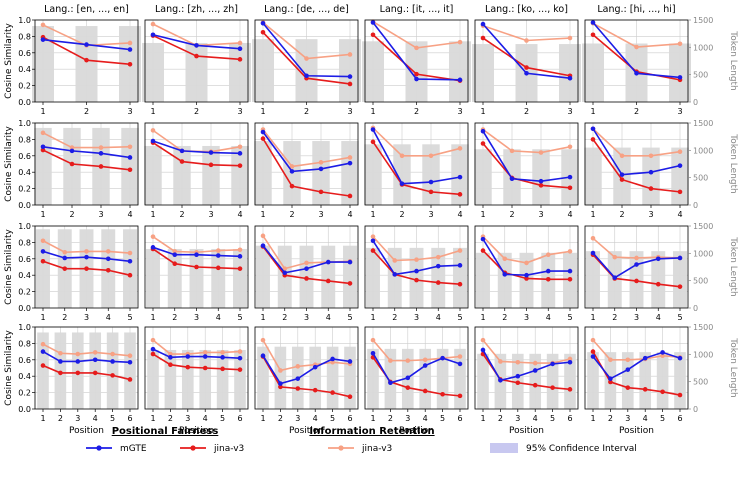  What do you see at coordinates (196, 381) in the screenshot?
I see `panel: 1 2 3 4 5 6 Position` at bounding box center [196, 381].